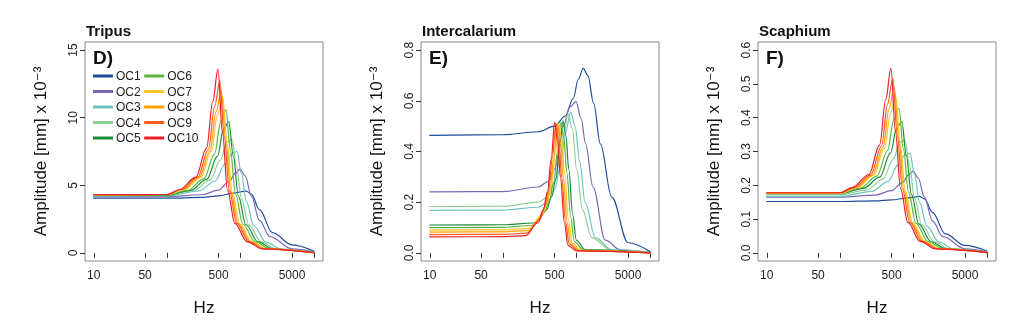 The height and width of the screenshot is (321, 1024). Describe the element at coordinates (469, 30) in the screenshot. I see `chart-title: Intercalarium` at that location.